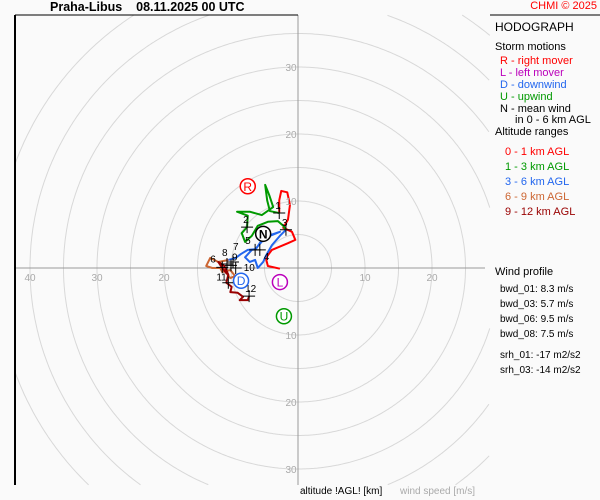 This screenshot has height=500, width=600. What do you see at coordinates (251, 289) in the screenshot?
I see `height-marker-label: 12` at bounding box center [251, 289].